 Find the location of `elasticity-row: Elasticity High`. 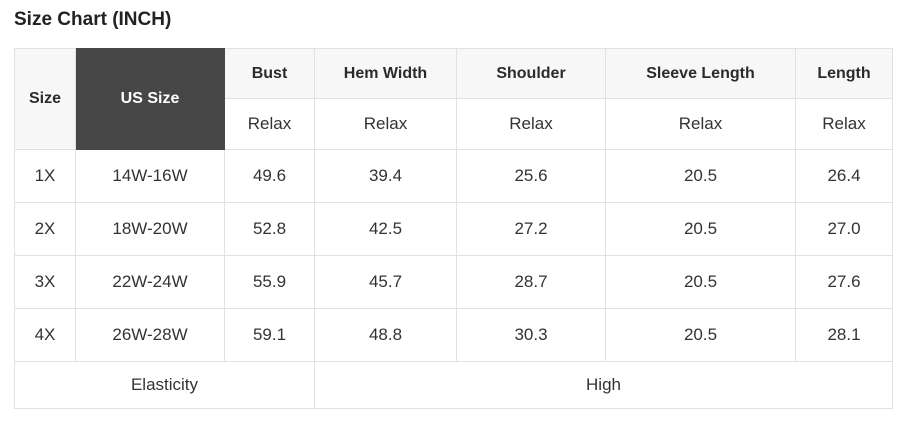

elasticity-row: Elasticity High is located at coordinates (453, 385).